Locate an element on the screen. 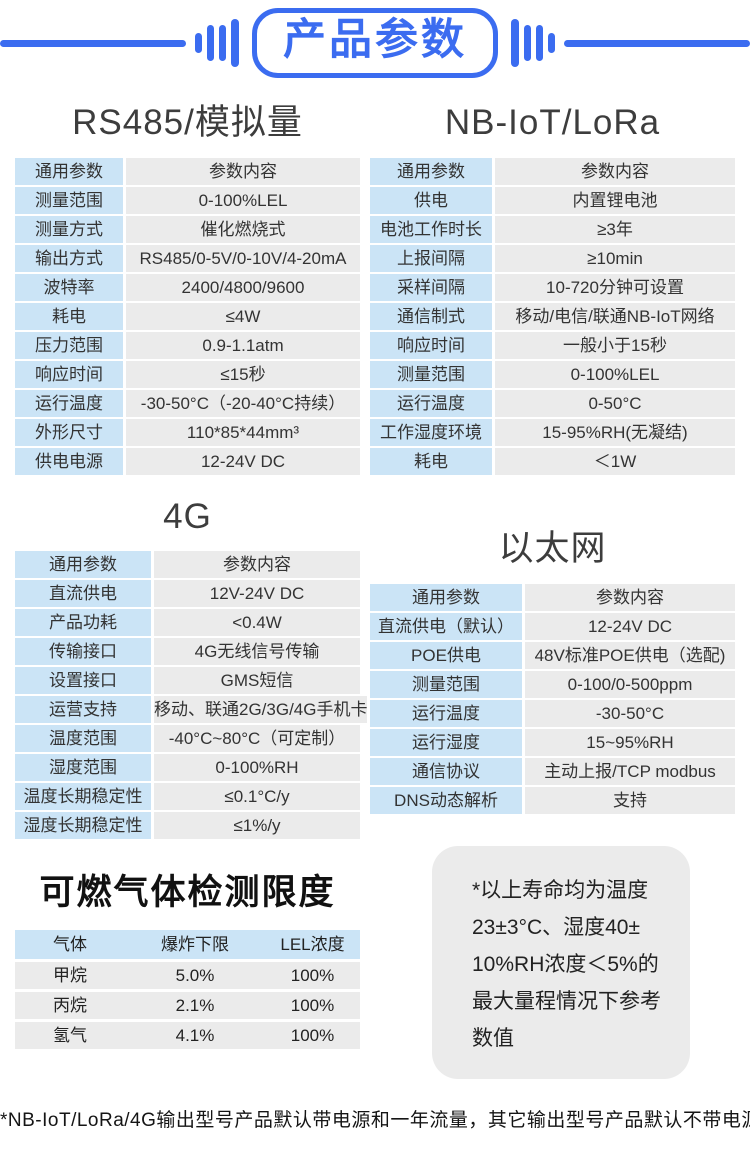  table-row: 传输接口 4G无线信号传输 is located at coordinates (187, 651).